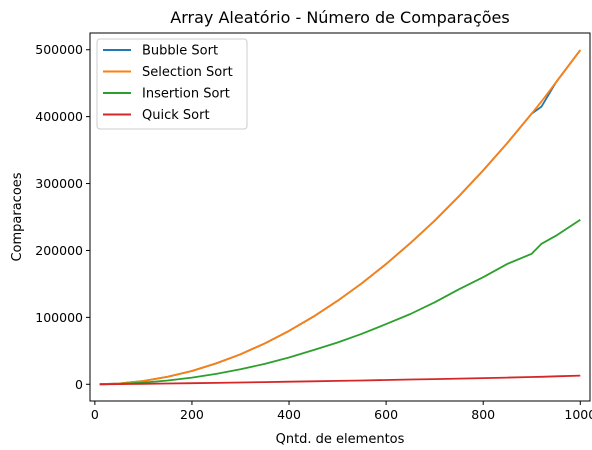  I want to click on y-tick-label: 300000, so click(59, 183).